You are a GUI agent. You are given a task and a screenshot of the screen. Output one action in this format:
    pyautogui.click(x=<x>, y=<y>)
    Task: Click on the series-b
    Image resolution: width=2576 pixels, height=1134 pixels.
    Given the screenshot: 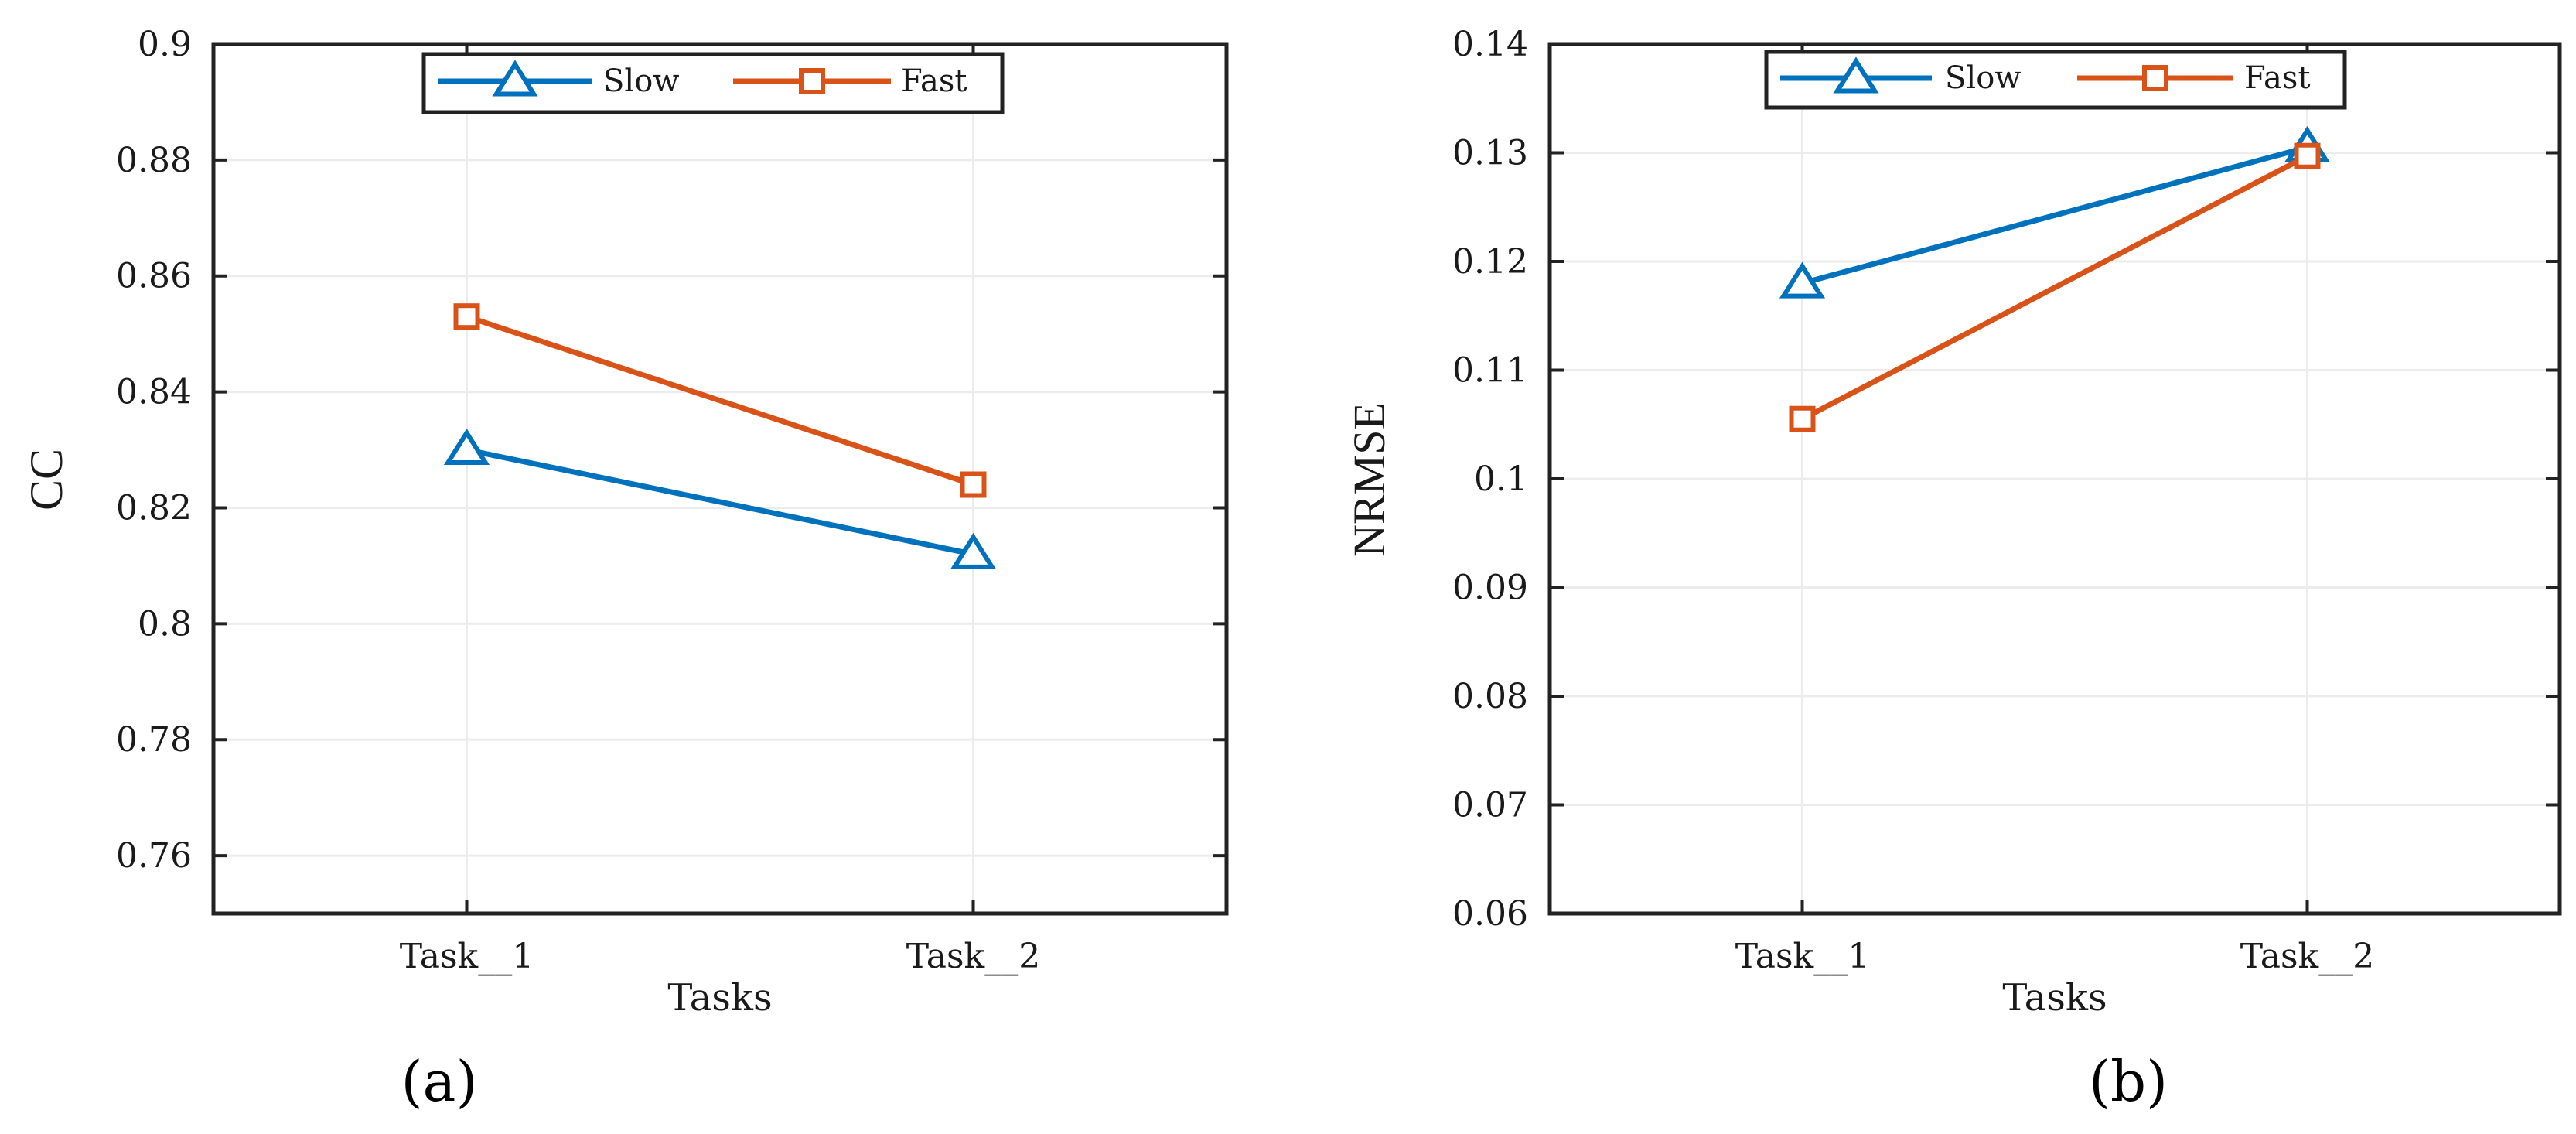 What is the action you would take?
    pyautogui.click(x=2055, y=278)
    